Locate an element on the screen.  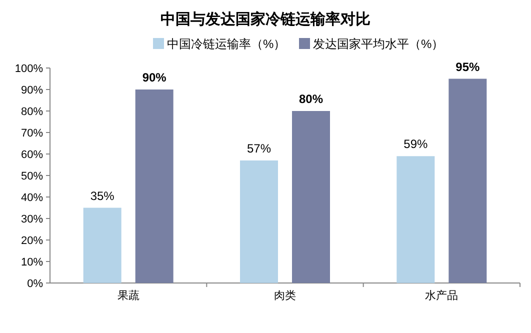
x-tick-label: 果蔬 is located at coordinates (128, 295).